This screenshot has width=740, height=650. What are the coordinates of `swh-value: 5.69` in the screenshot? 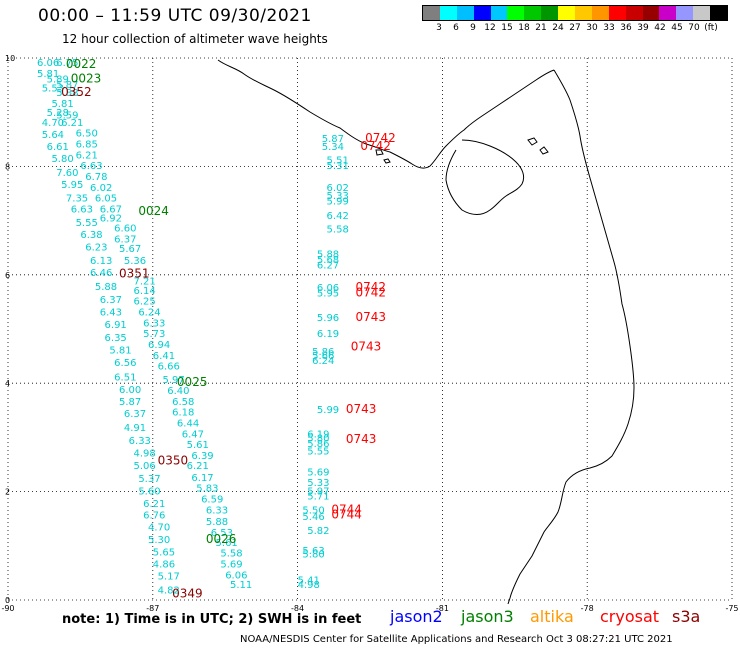 It's located at (231, 564).